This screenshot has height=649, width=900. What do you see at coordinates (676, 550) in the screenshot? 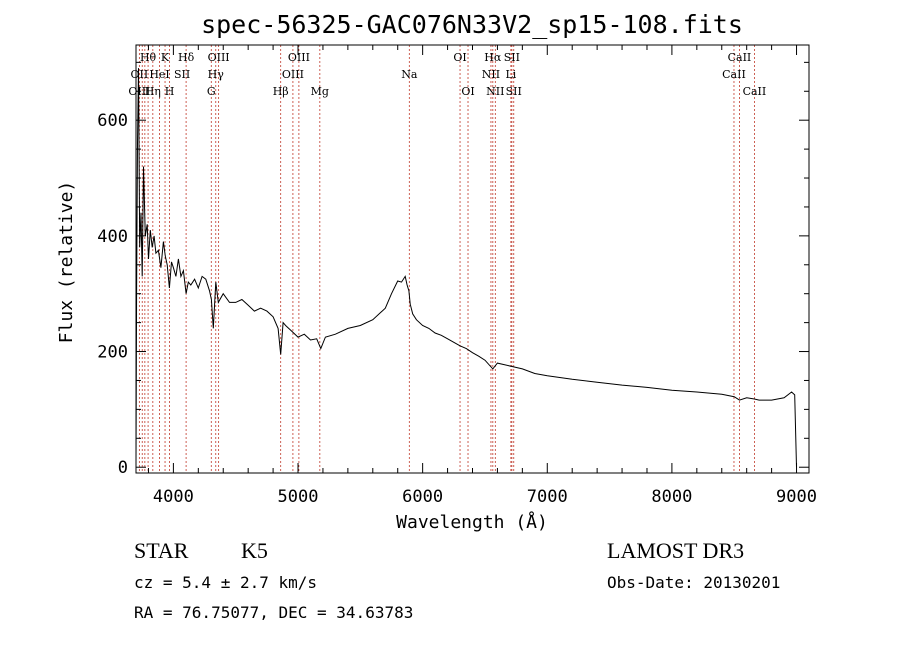
I see `survey-name: LAMOST DR3` at bounding box center [676, 550].